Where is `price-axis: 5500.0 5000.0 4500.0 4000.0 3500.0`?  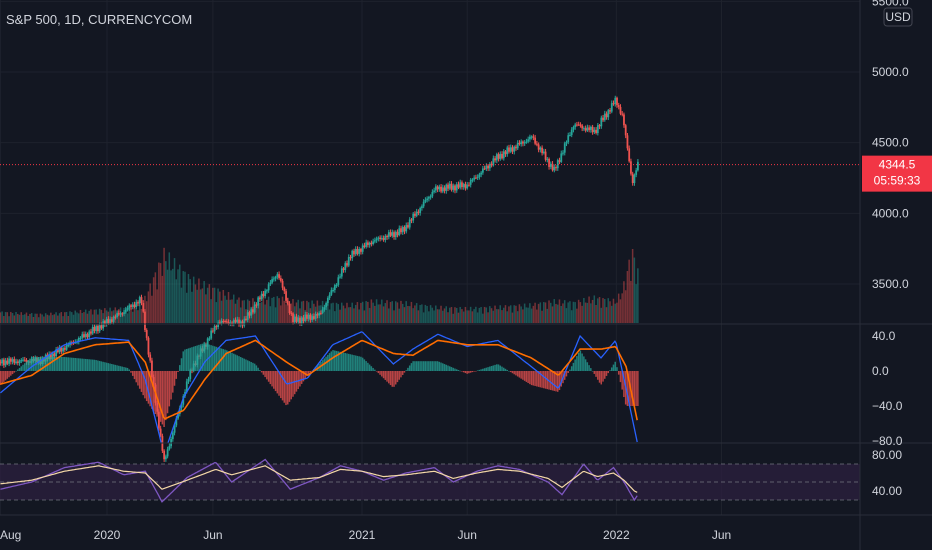
price-axis: 5500.0 5000.0 4500.0 4000.0 3500.0 is located at coordinates (890, 145).